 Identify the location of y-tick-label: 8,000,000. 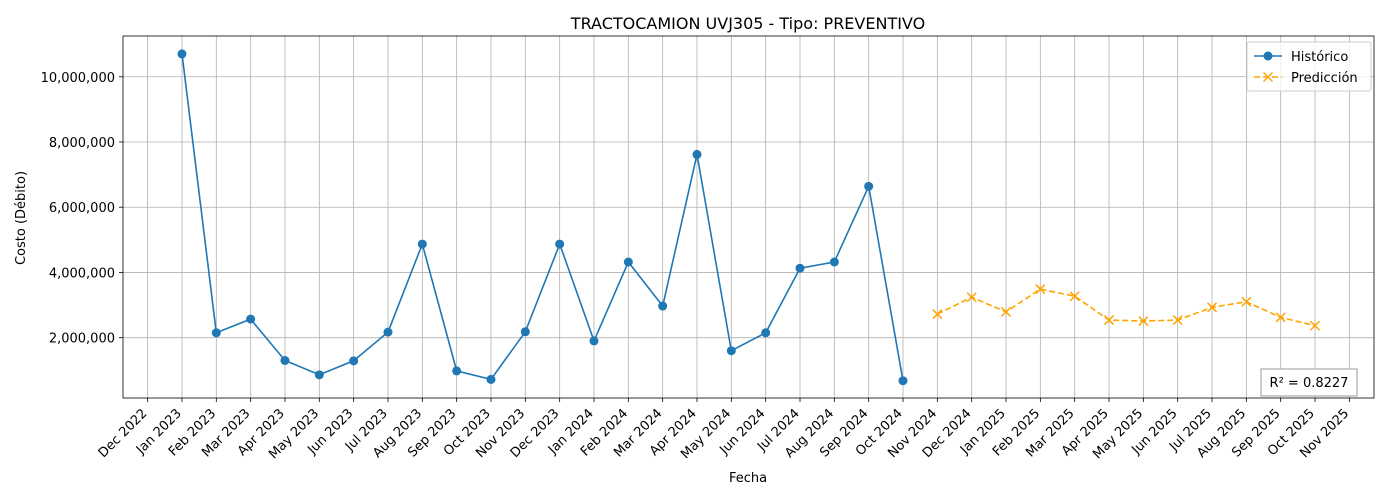
(82, 143).